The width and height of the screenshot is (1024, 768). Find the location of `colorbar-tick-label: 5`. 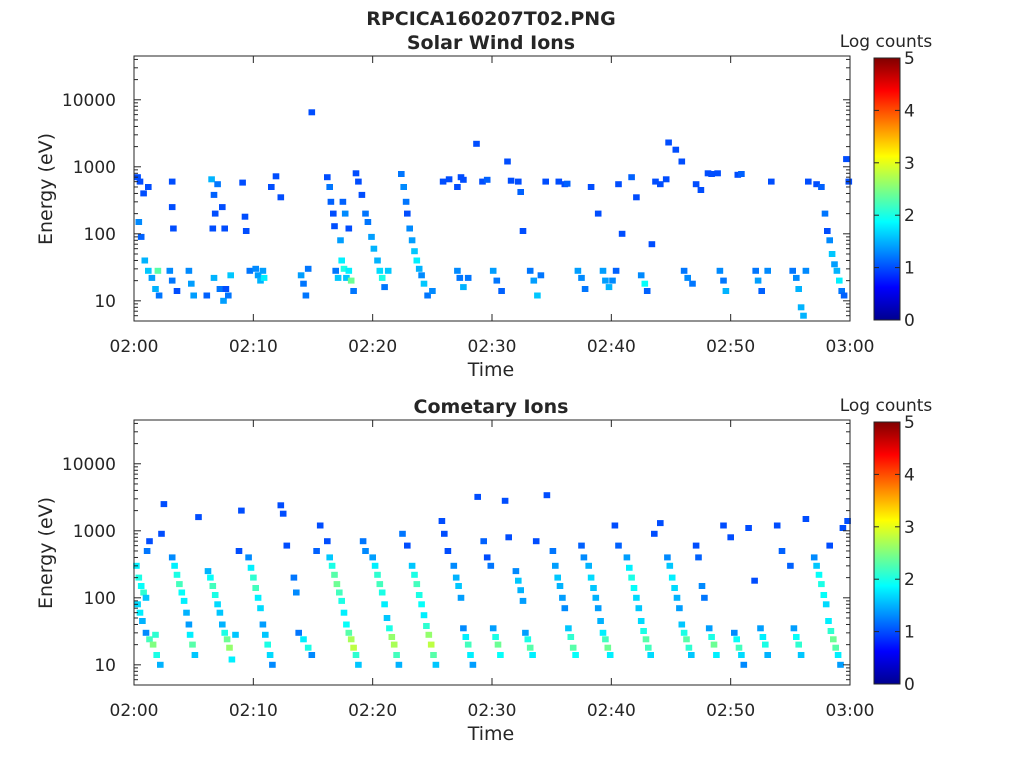

colorbar-tick-label: 5 is located at coordinates (909, 423).